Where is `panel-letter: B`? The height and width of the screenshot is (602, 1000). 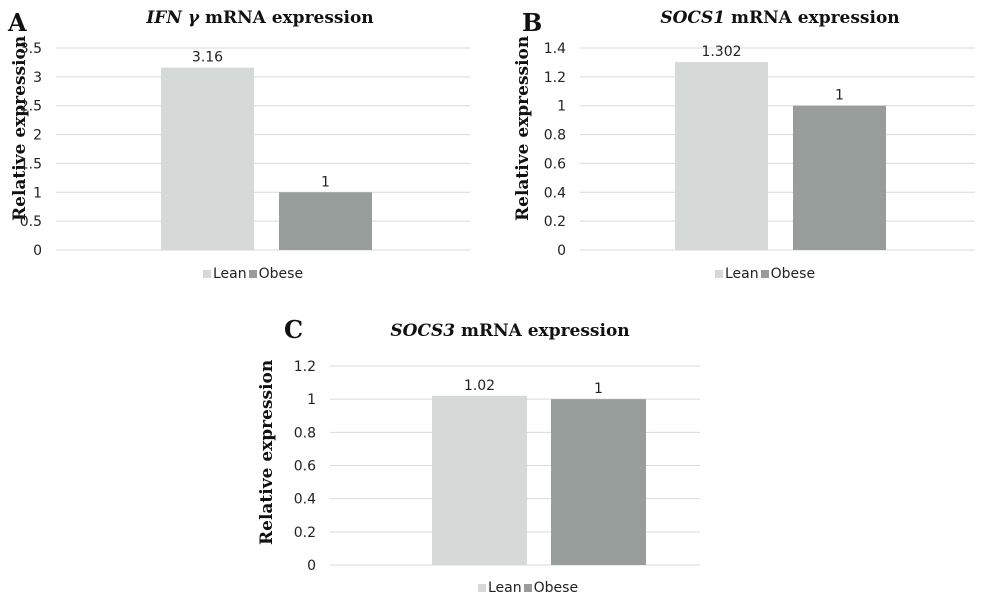
panel-letter: B is located at coordinates (532, 22).